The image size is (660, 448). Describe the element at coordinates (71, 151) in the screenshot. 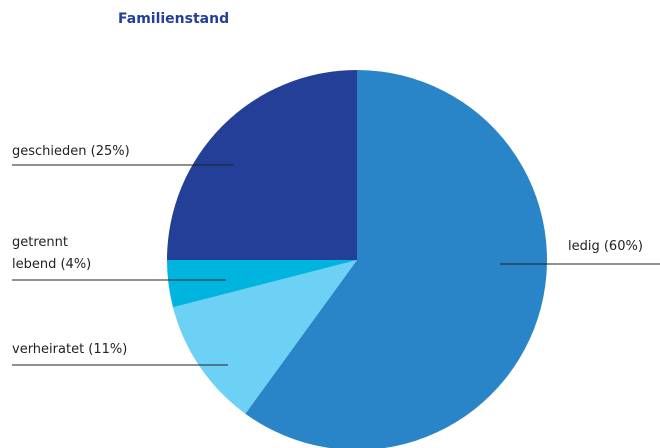

I see `slice-label: geschieden (25%)` at that location.